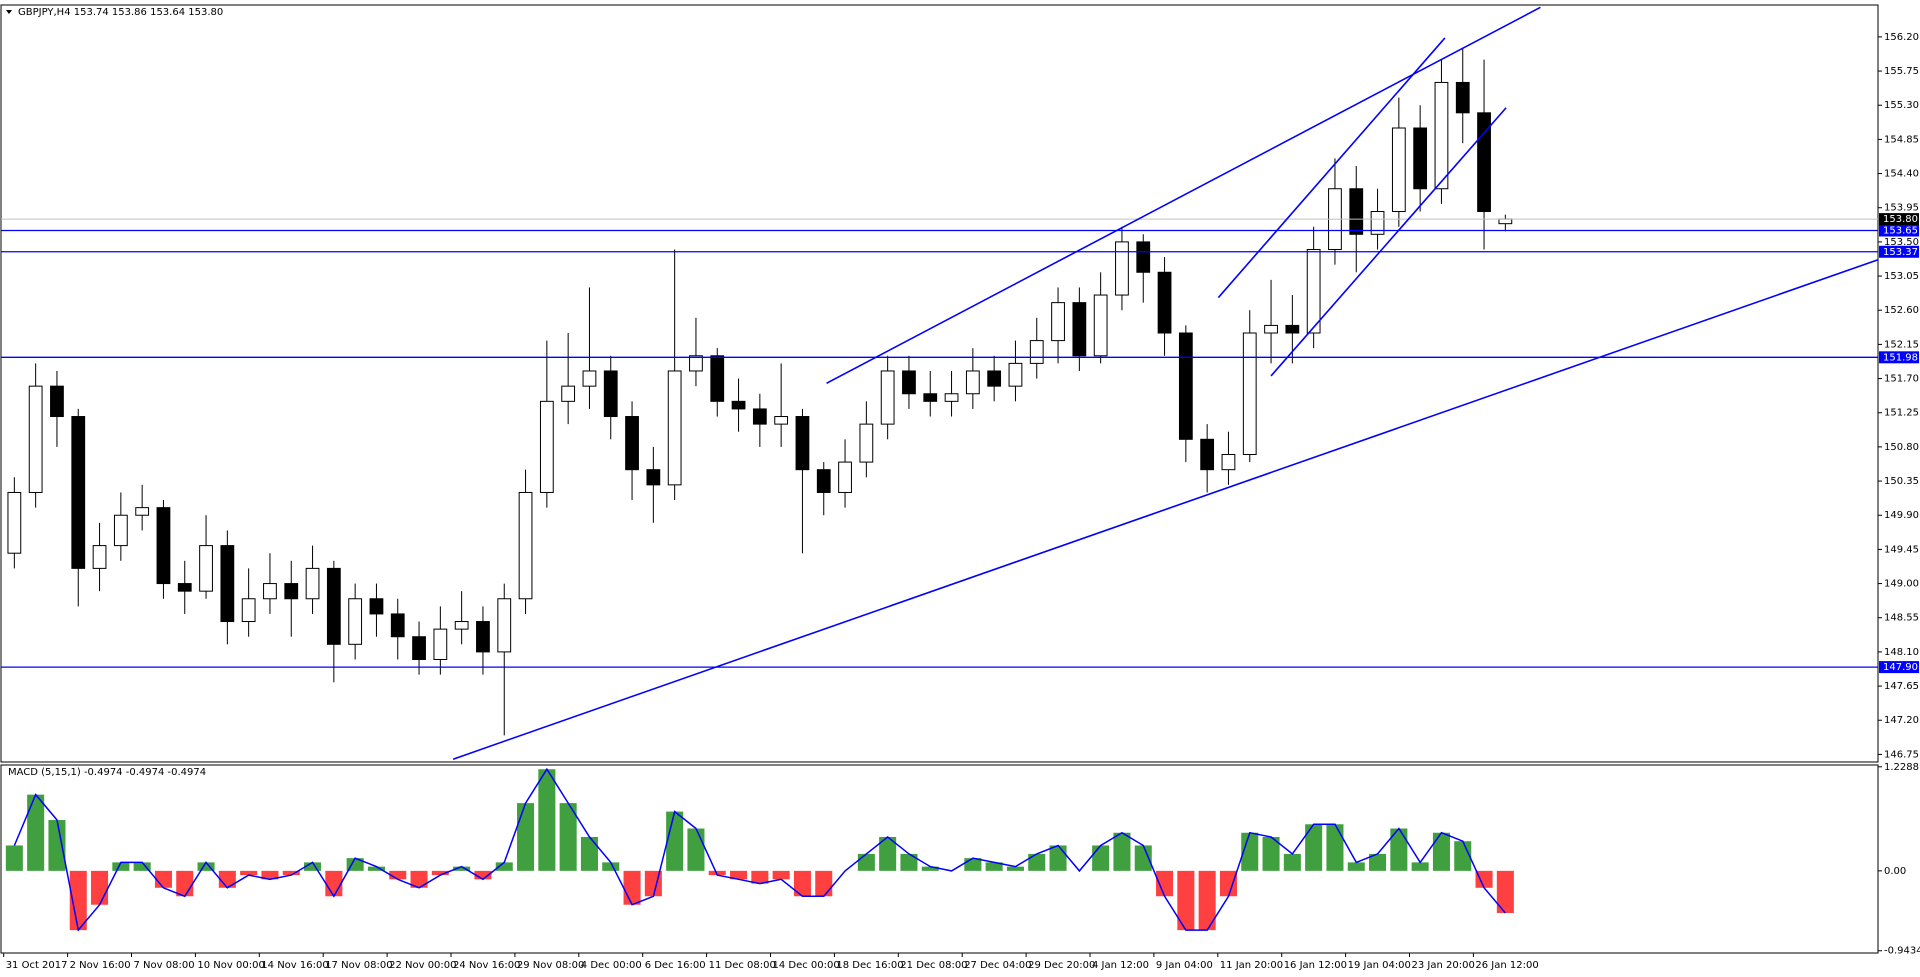 This screenshot has width=1920, height=977. What do you see at coordinates (1901, 652) in the screenshot?
I see `y-tick-label: 148.10` at bounding box center [1901, 652].